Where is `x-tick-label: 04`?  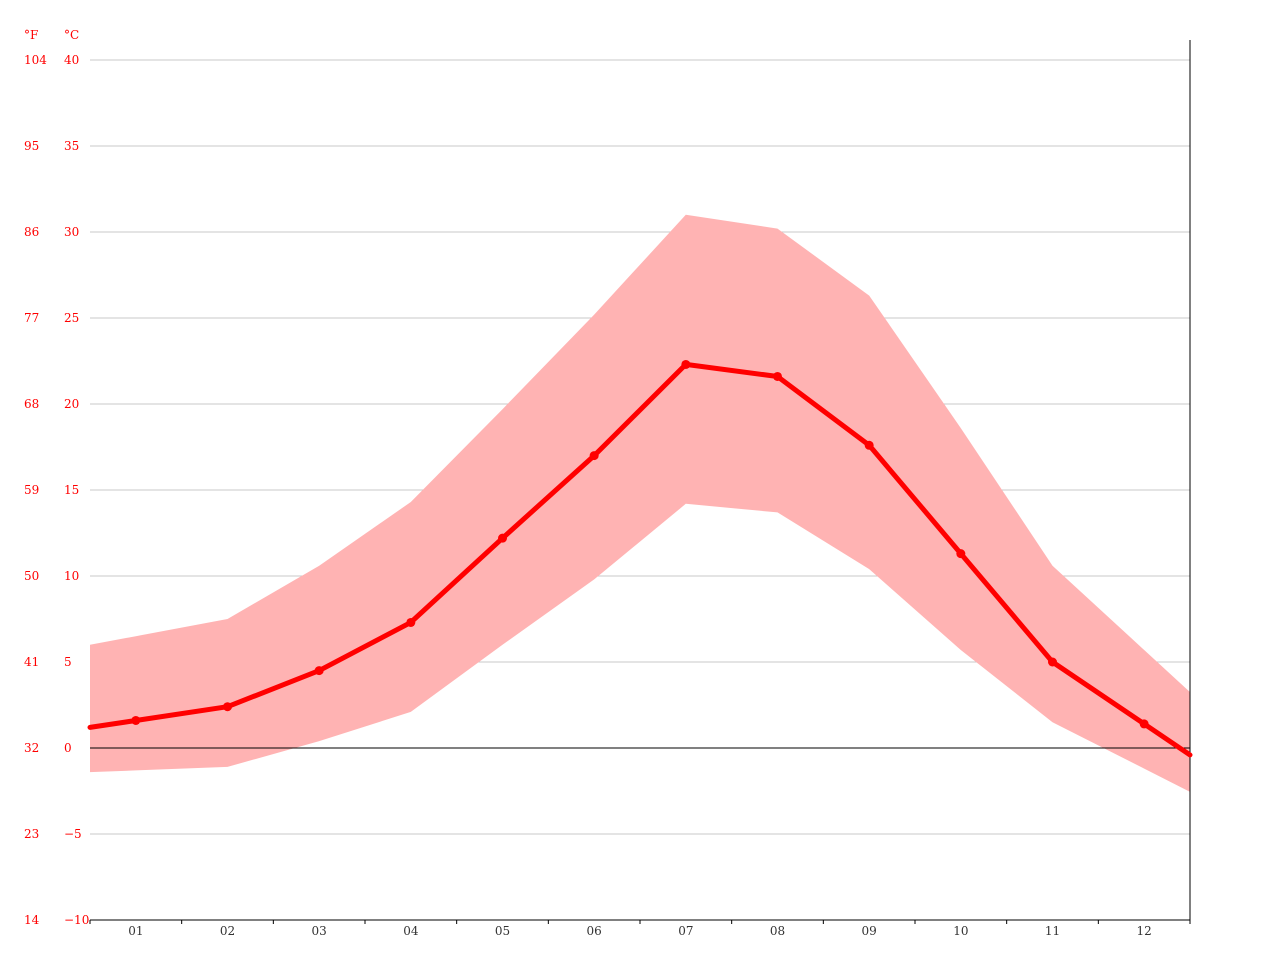
x-tick-label: 04 is located at coordinates (411, 931).